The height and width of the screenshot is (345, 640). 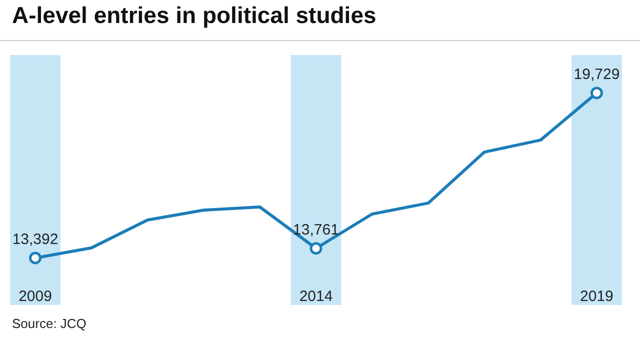 What do you see at coordinates (49, 323) in the screenshot?
I see `source-note: Source: JCQ` at bounding box center [49, 323].